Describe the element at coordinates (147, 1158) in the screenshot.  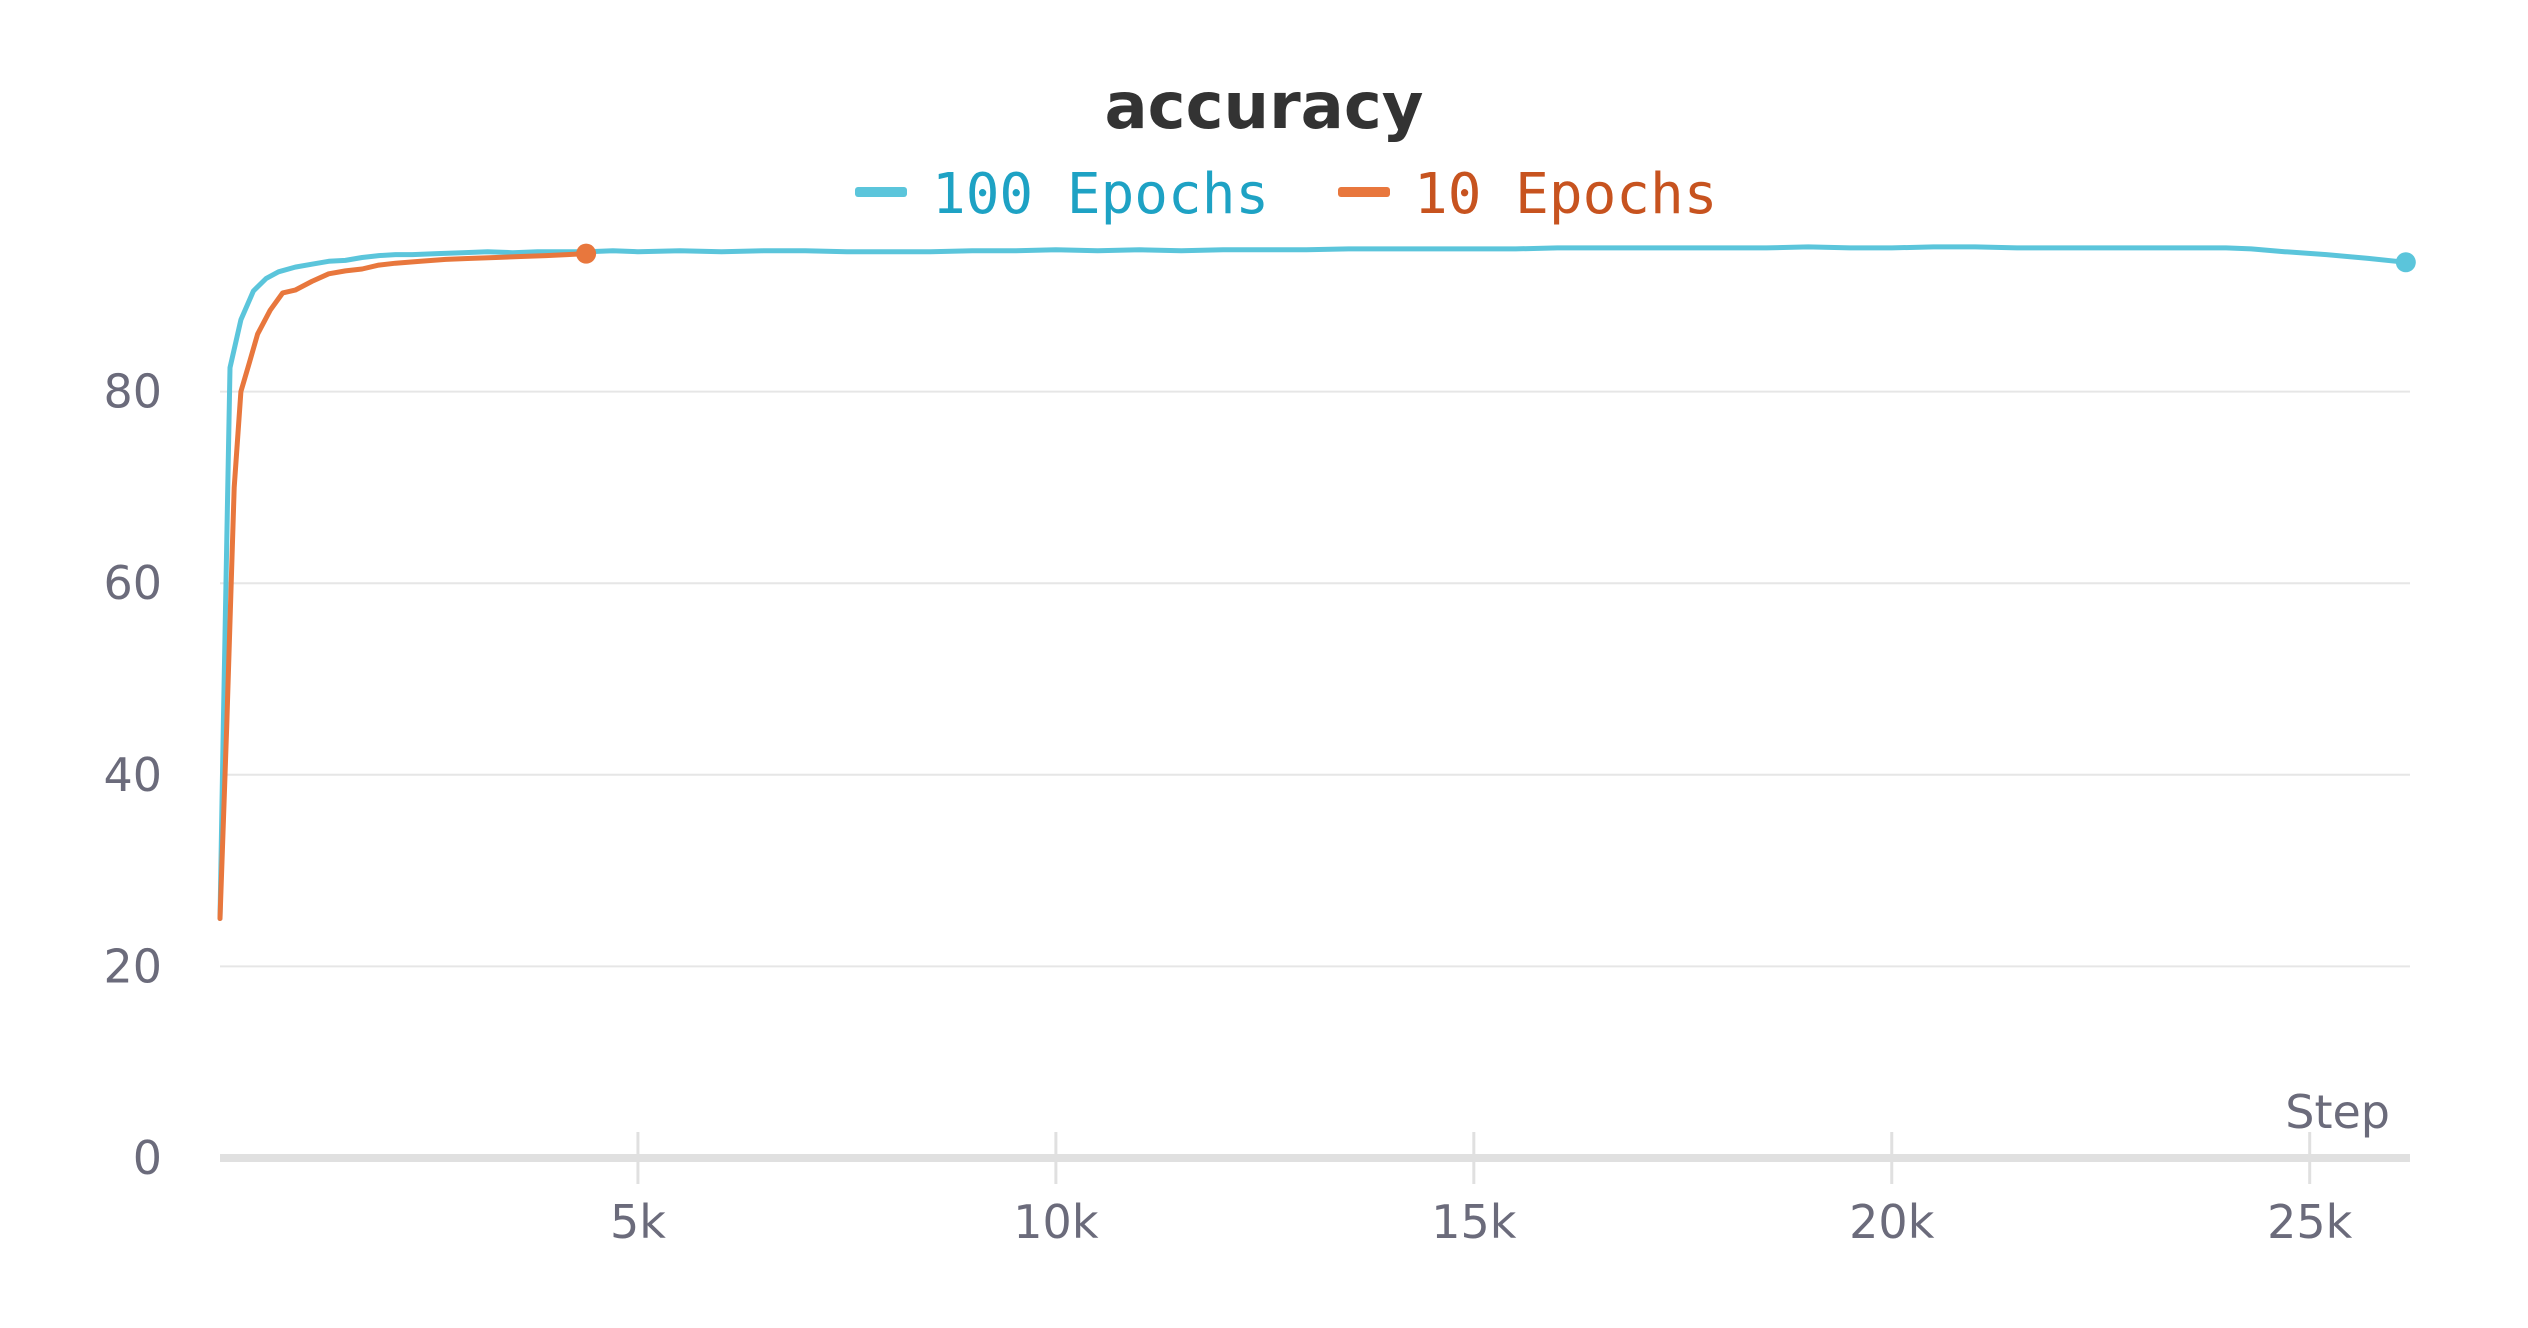
I see `y-tick-label: 0` at that location.